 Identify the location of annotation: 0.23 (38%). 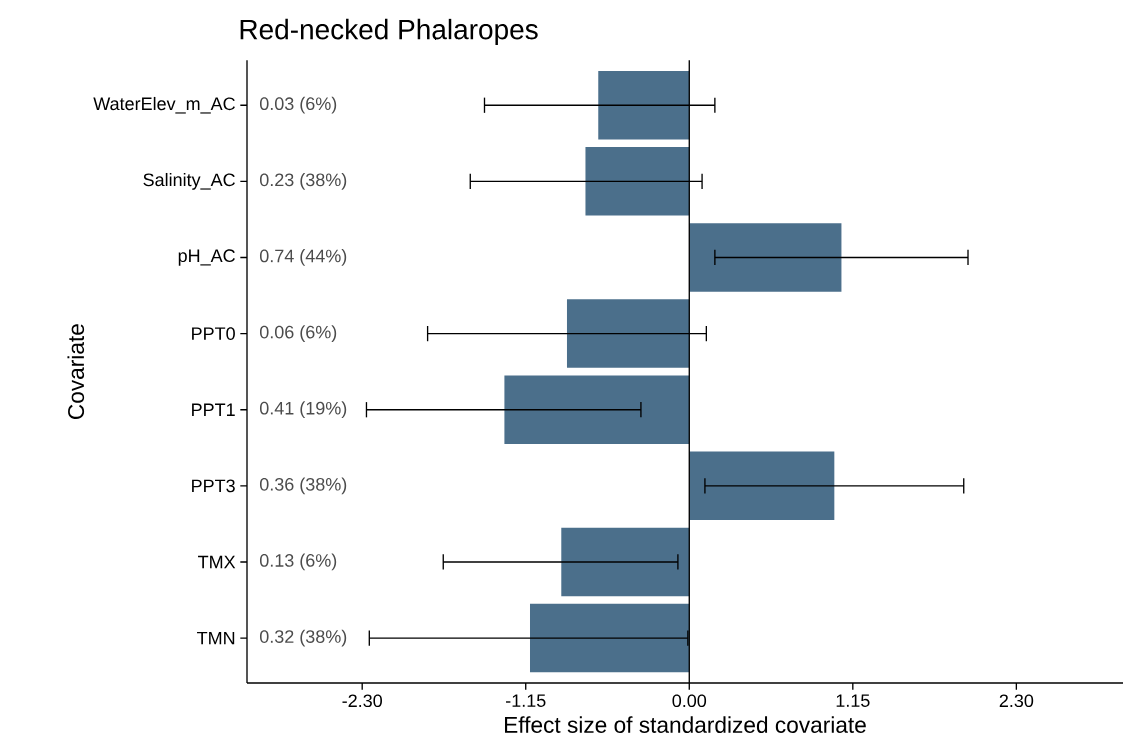
(303, 181).